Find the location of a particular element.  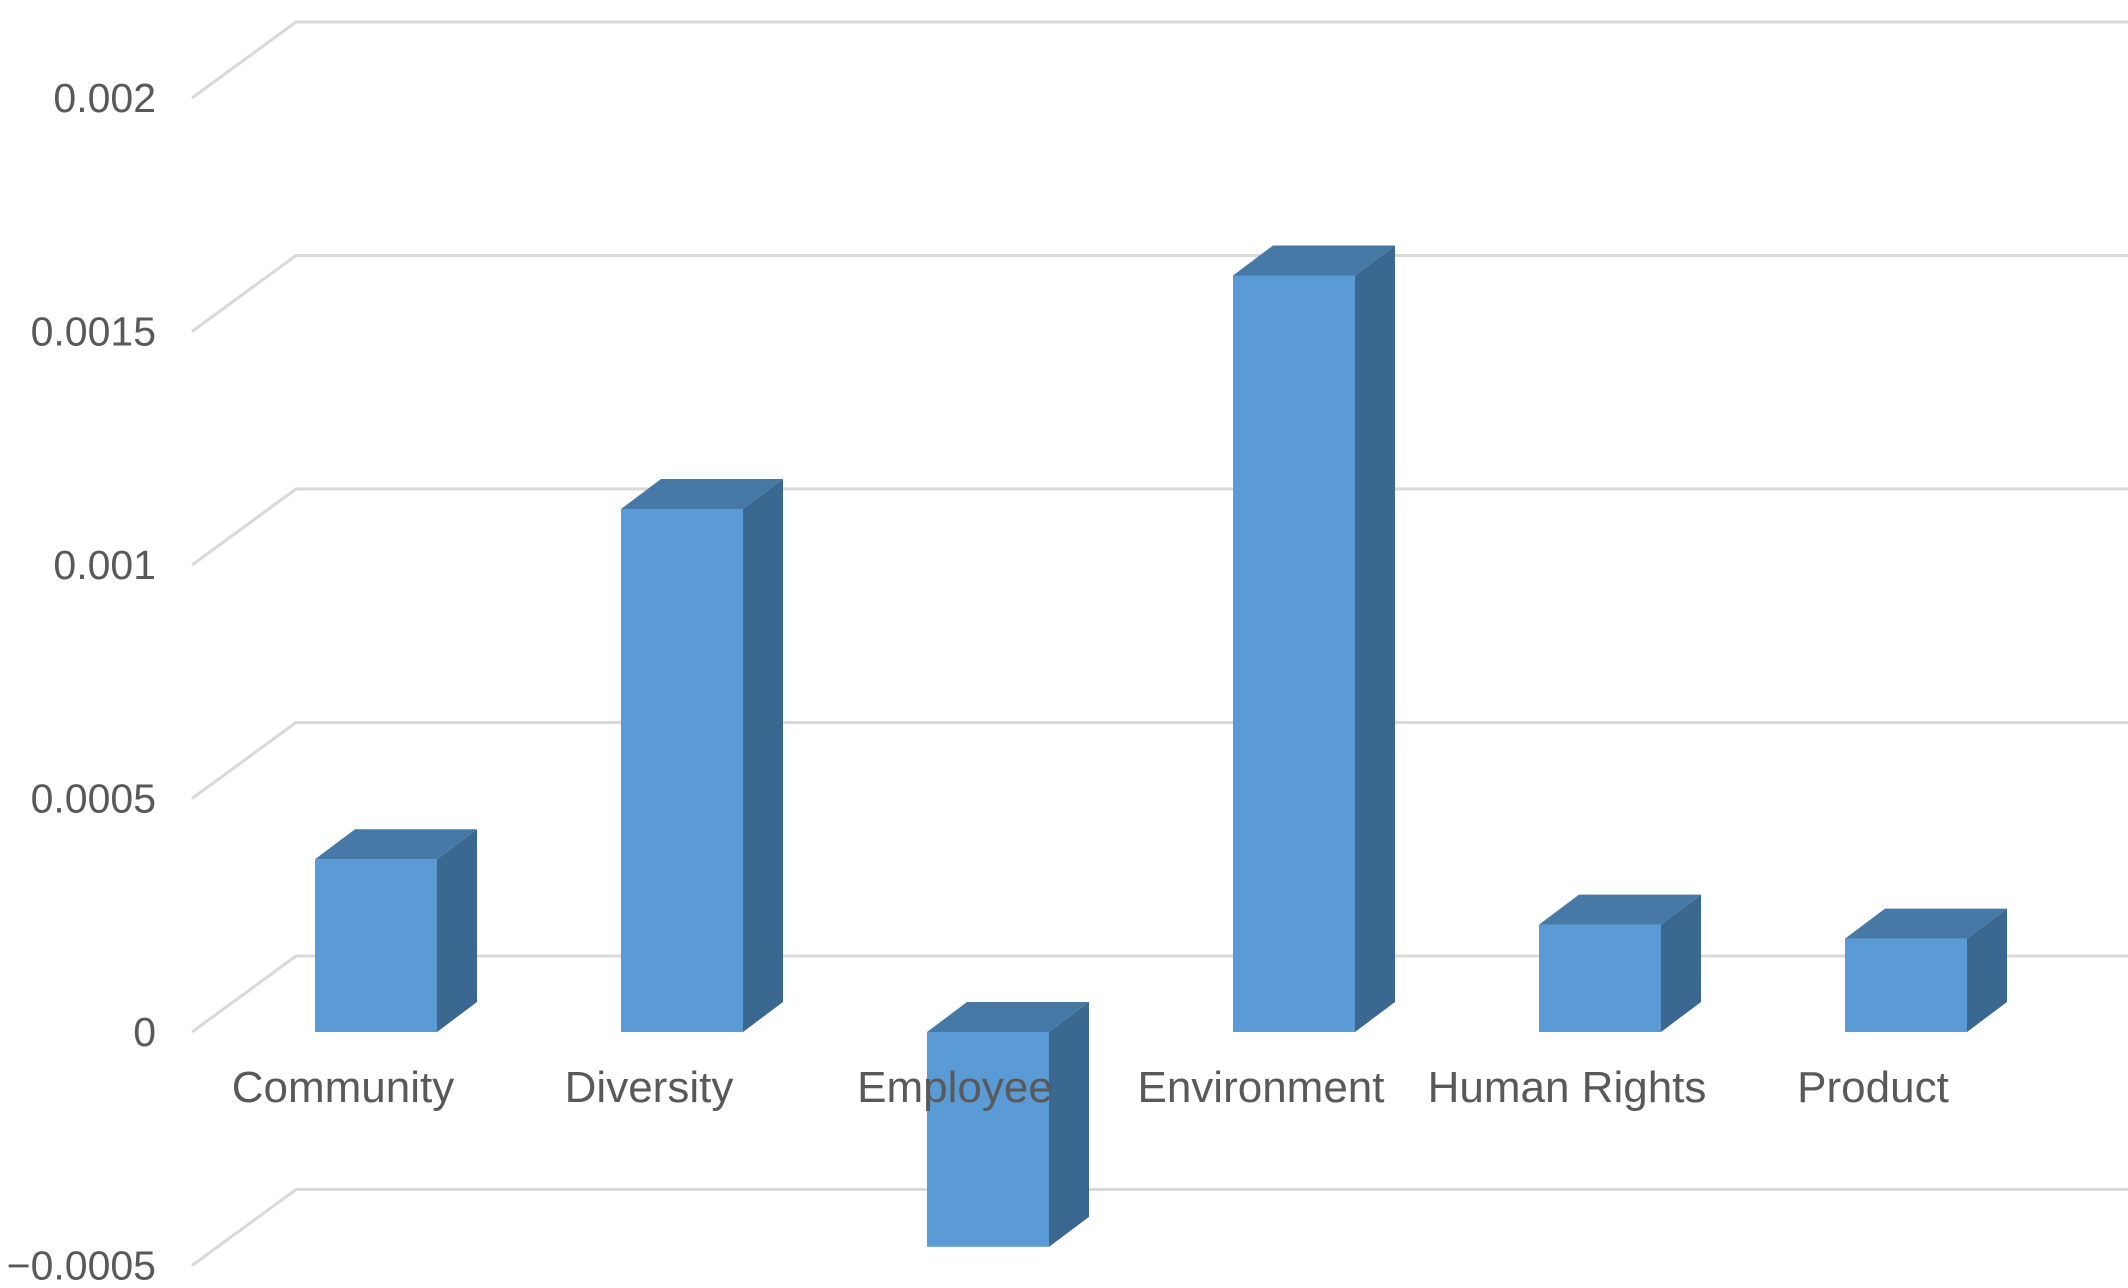

y-tick-label: 0 is located at coordinates (144, 1032).